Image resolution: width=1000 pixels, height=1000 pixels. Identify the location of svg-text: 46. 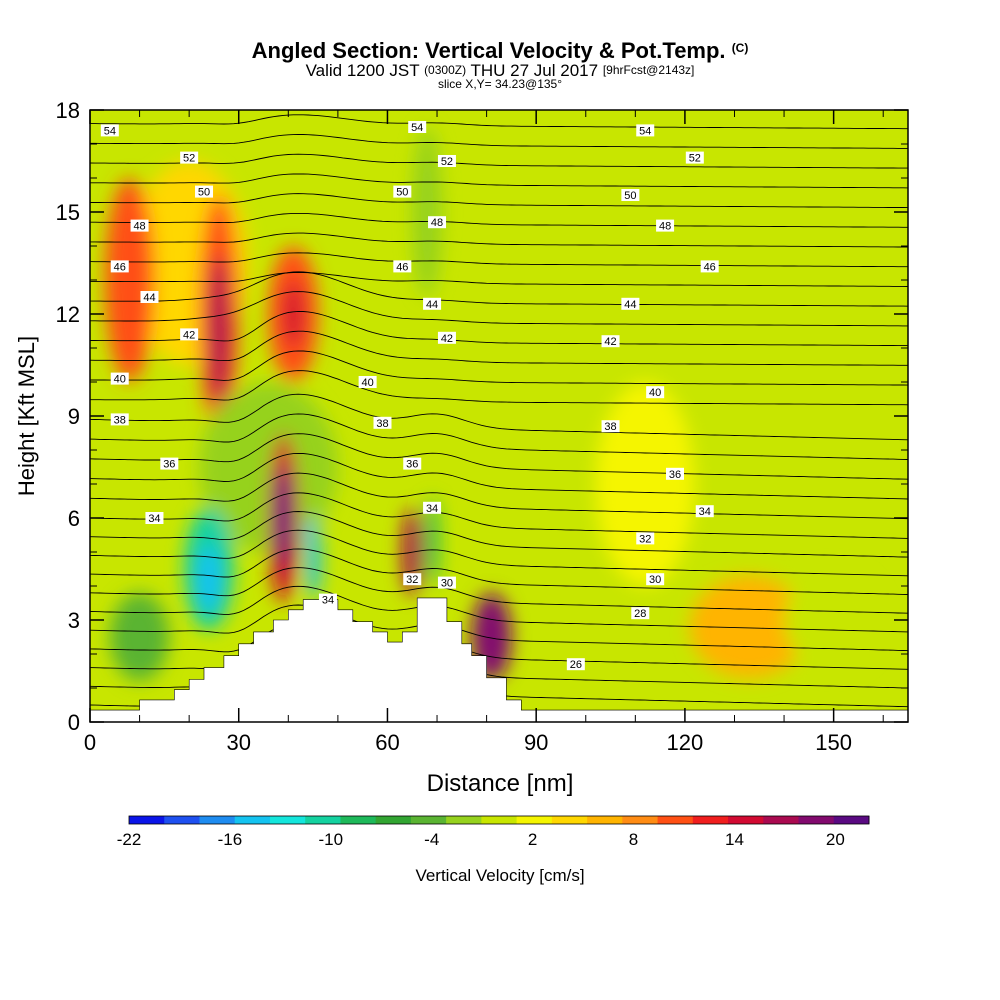
(710, 267).